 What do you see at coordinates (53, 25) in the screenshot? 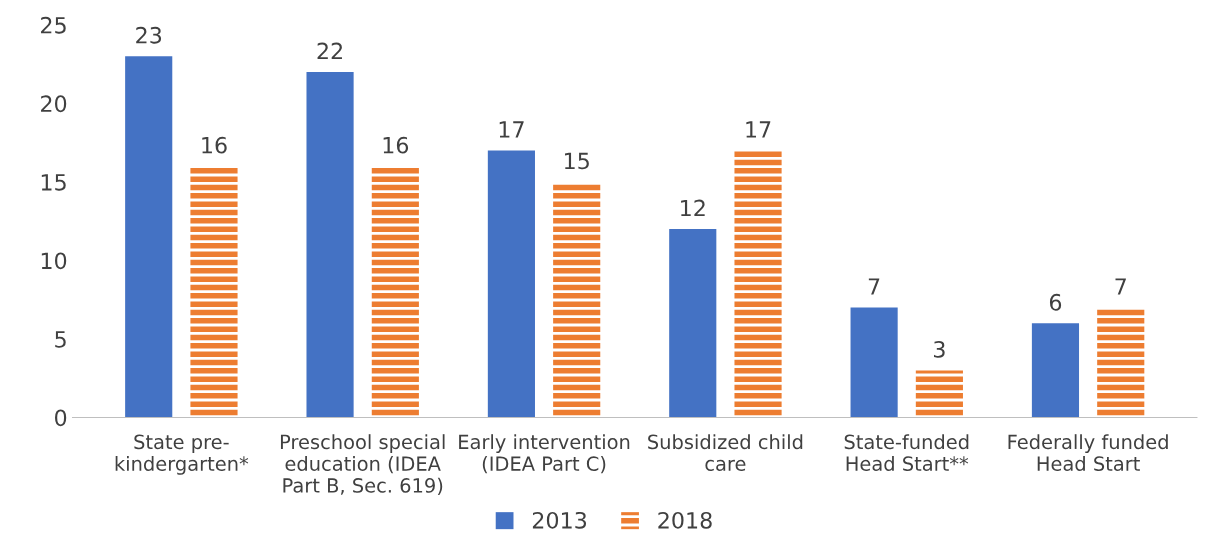
I see `y-tick-label: 25` at bounding box center [53, 25].